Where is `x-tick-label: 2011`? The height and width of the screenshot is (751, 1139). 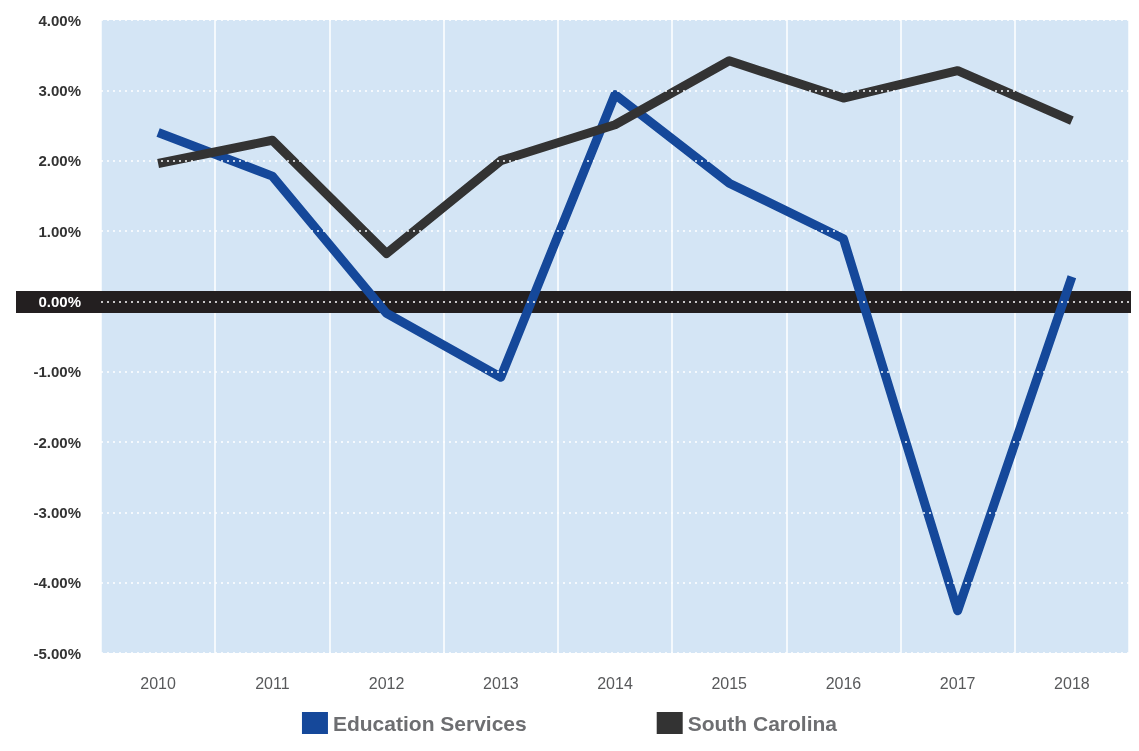
x-tick-label: 2011 is located at coordinates (272, 683).